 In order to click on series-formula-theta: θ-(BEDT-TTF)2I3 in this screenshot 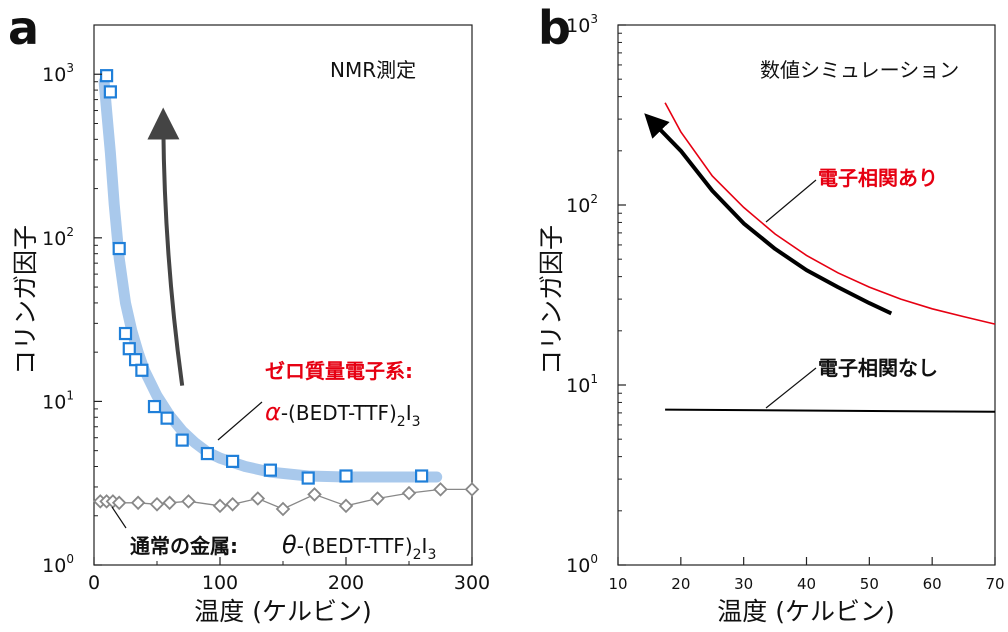, I will do `click(359, 547)`.